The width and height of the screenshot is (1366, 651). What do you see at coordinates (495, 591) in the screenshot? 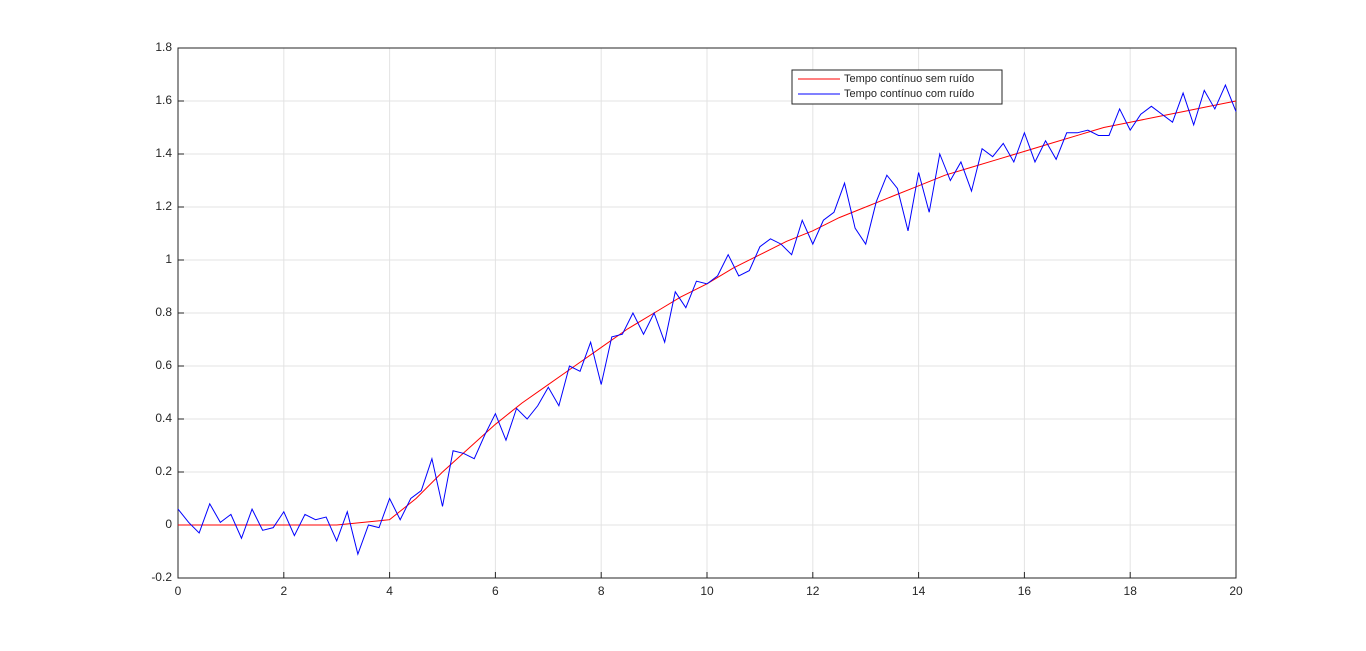
I see `x-tick-label: 6` at bounding box center [495, 591].